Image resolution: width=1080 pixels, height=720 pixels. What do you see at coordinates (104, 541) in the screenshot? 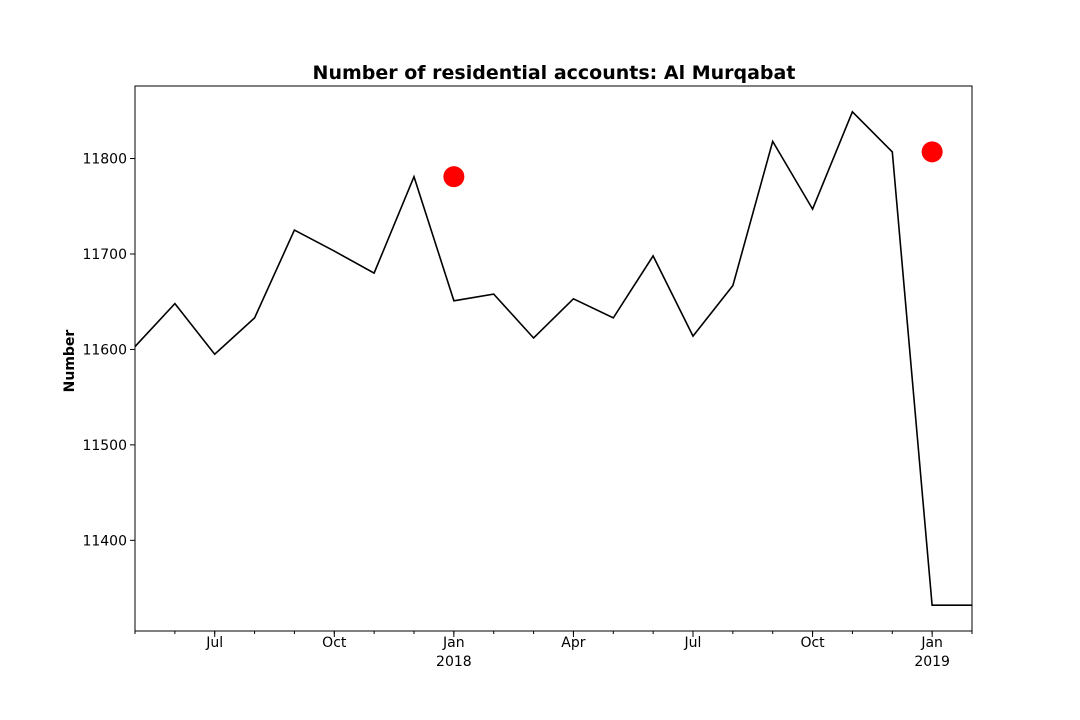
I see `y-tick-label: 11400` at bounding box center [104, 541].